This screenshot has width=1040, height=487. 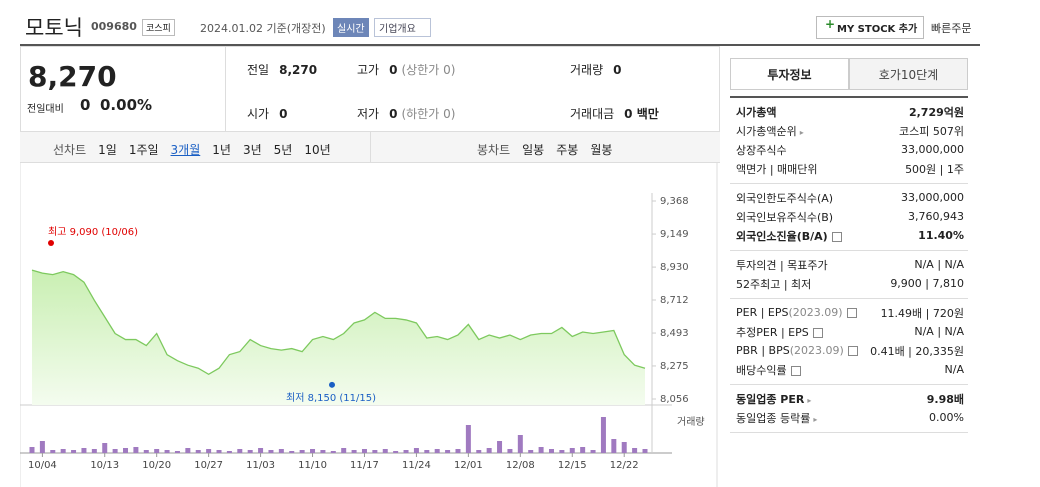 What do you see at coordinates (815, 312) in the screenshot?
I see `info-note: (2023.09)` at bounding box center [815, 312].